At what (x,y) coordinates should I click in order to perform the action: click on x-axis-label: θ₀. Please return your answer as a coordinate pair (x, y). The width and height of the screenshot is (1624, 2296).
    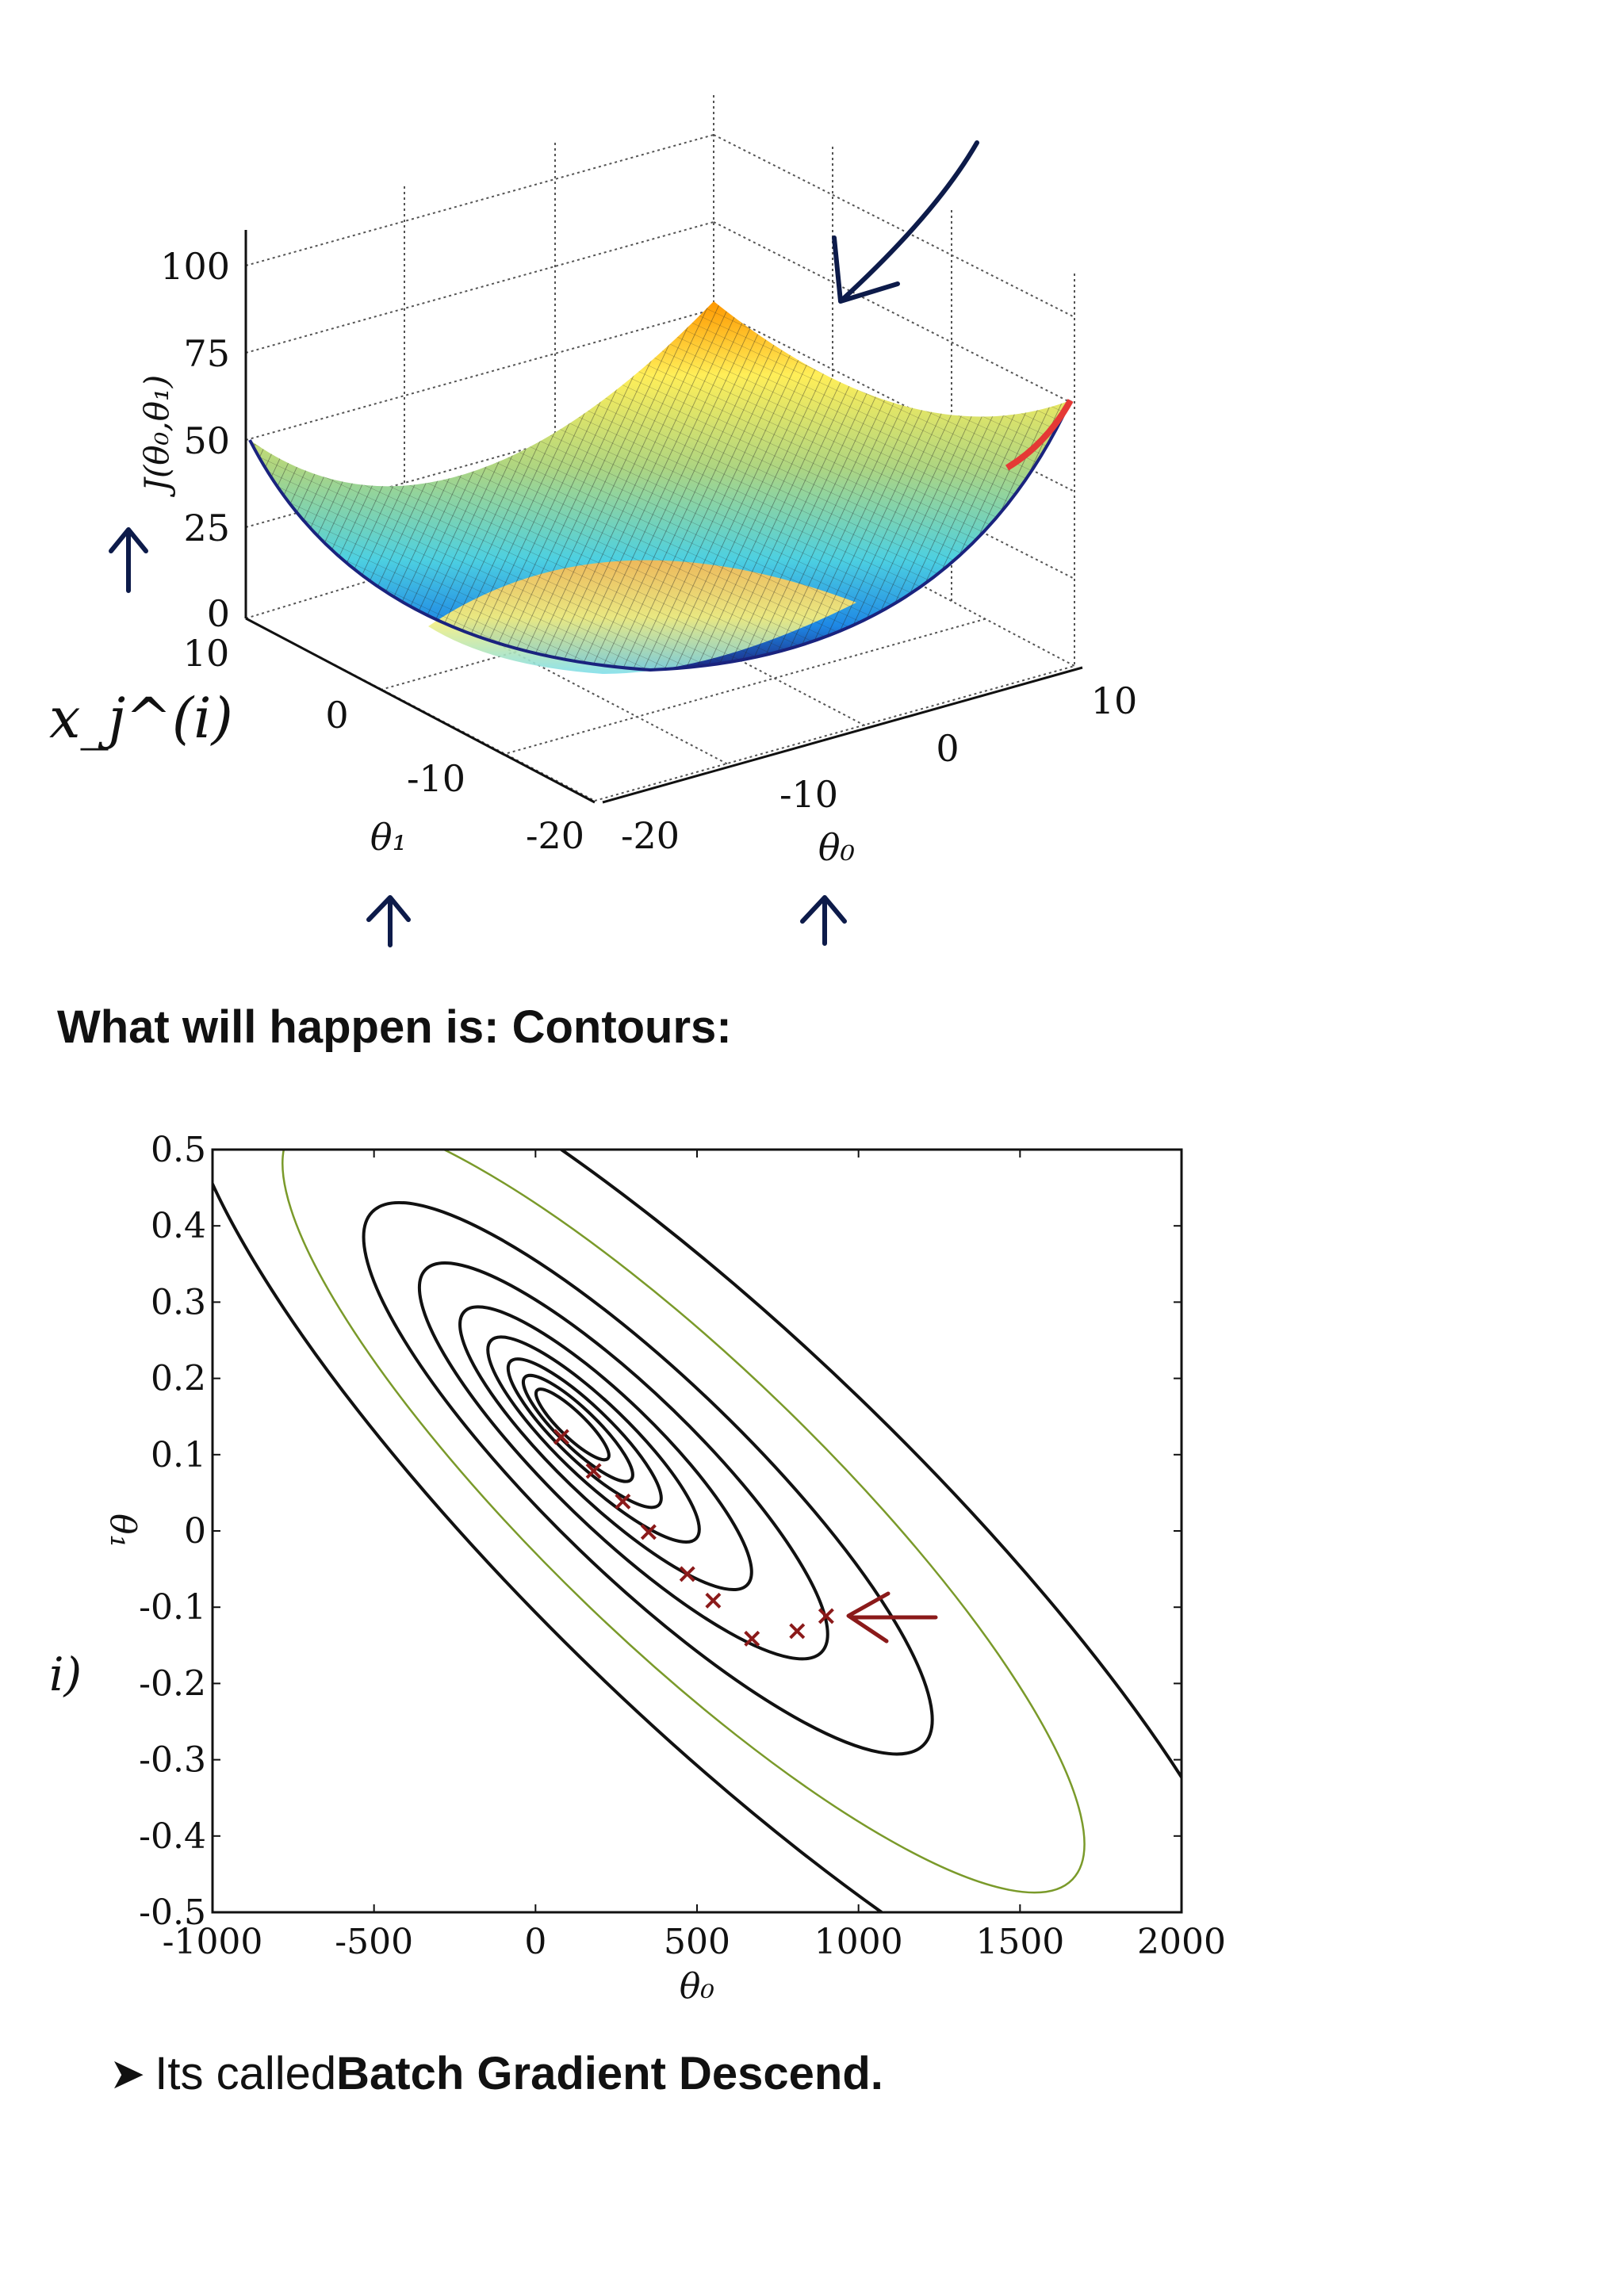
    Looking at the image, I should click on (697, 1987).